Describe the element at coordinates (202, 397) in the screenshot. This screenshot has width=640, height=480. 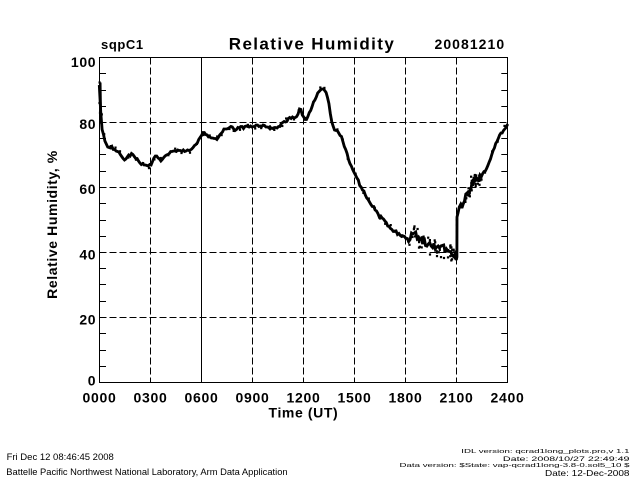
I see `svg-text: 0600` at that location.